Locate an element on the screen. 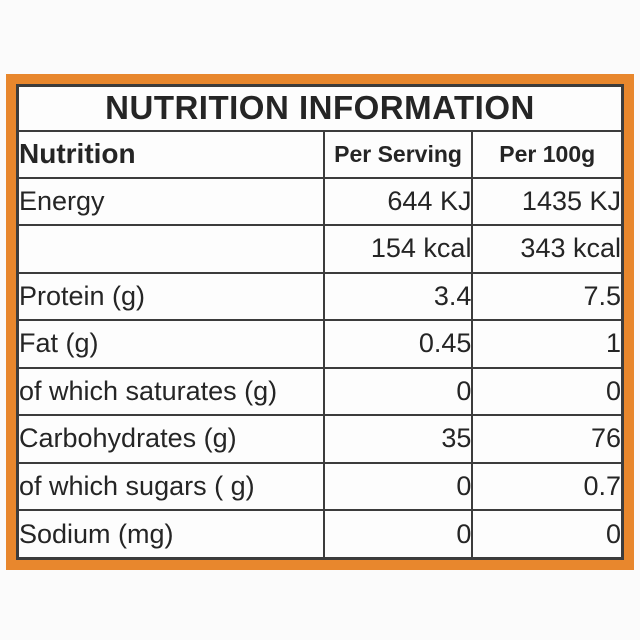  header-row: Nutrition Per Serving Per 100g is located at coordinates (320, 154).